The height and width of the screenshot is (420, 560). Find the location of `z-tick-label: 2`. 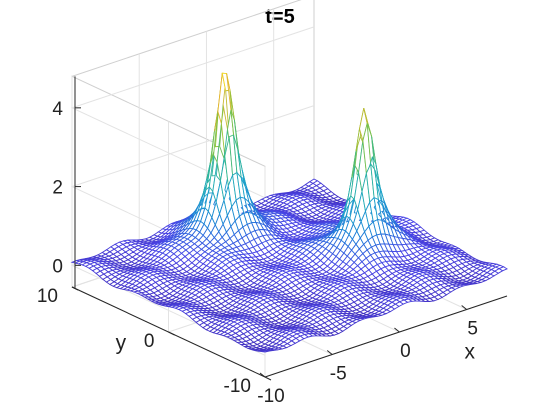

z-tick-label: 2 is located at coordinates (57, 188).